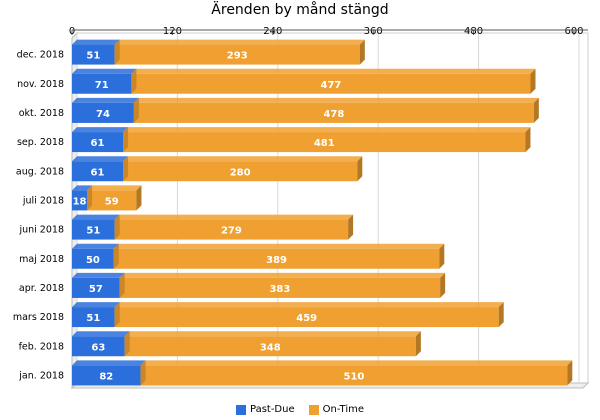 This screenshot has width=600, height=420. I want to click on legend-label-past-due: Past-Due, so click(272, 409).